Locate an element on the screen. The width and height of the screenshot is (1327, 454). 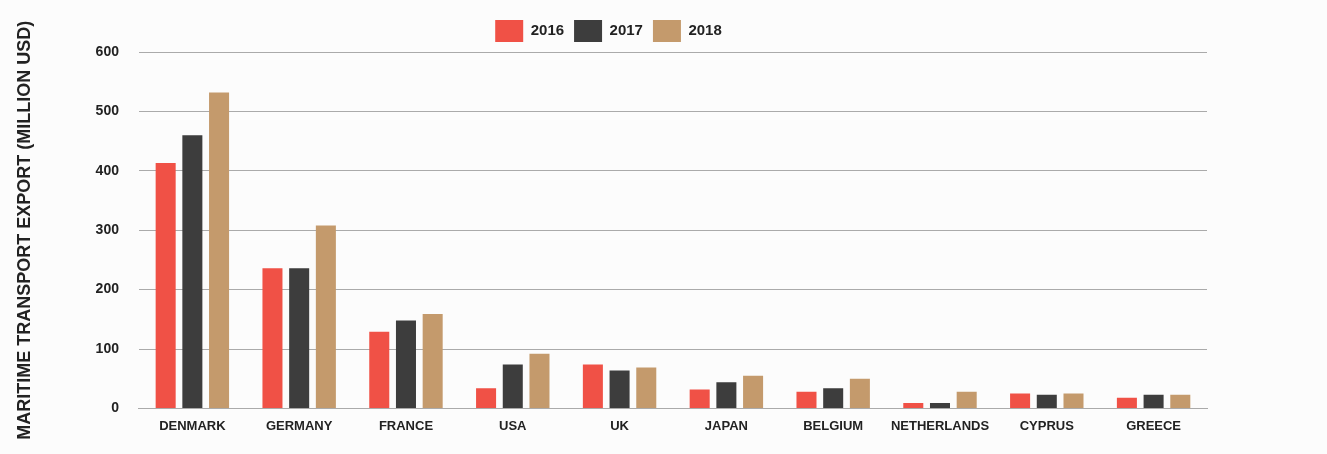
x-tick-label: CYPRUS is located at coordinates (1047, 425).